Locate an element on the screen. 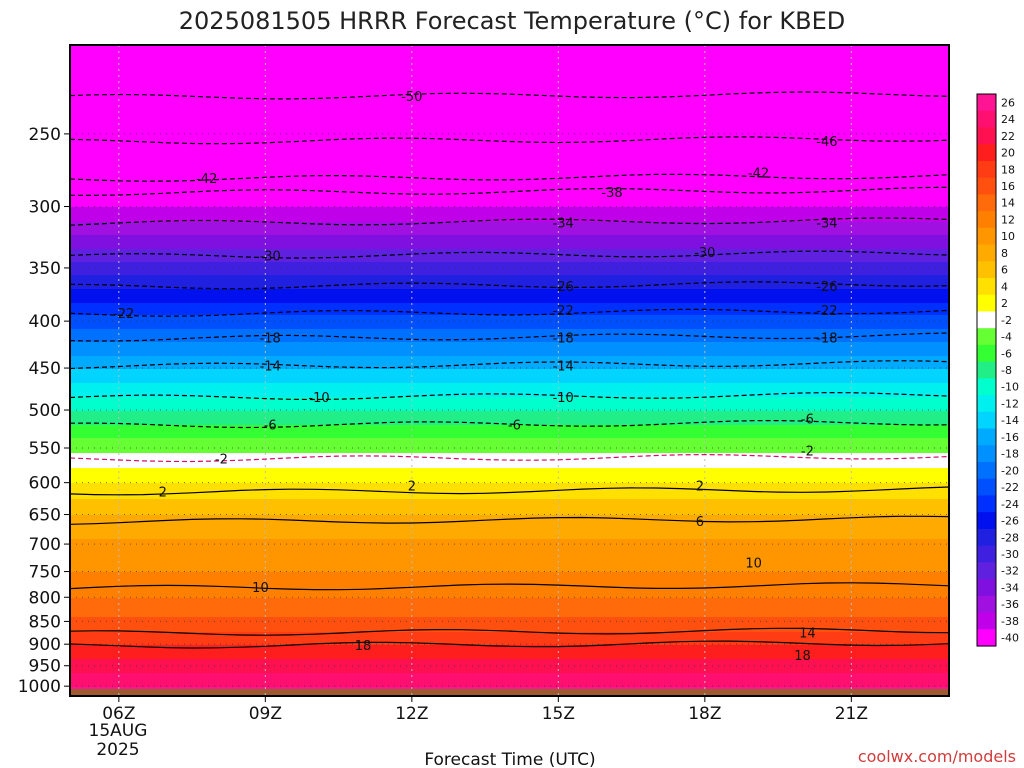 This screenshot has height=768, width=1024. colorbar-label: -36 is located at coordinates (1010, 604).